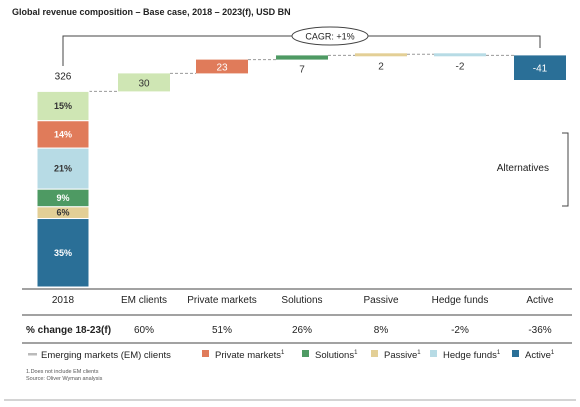 Image resolution: width=580 pixels, height=407 pixels. Describe the element at coordinates (250, 355) in the screenshot. I see `legend-label: Private markets1` at that location.